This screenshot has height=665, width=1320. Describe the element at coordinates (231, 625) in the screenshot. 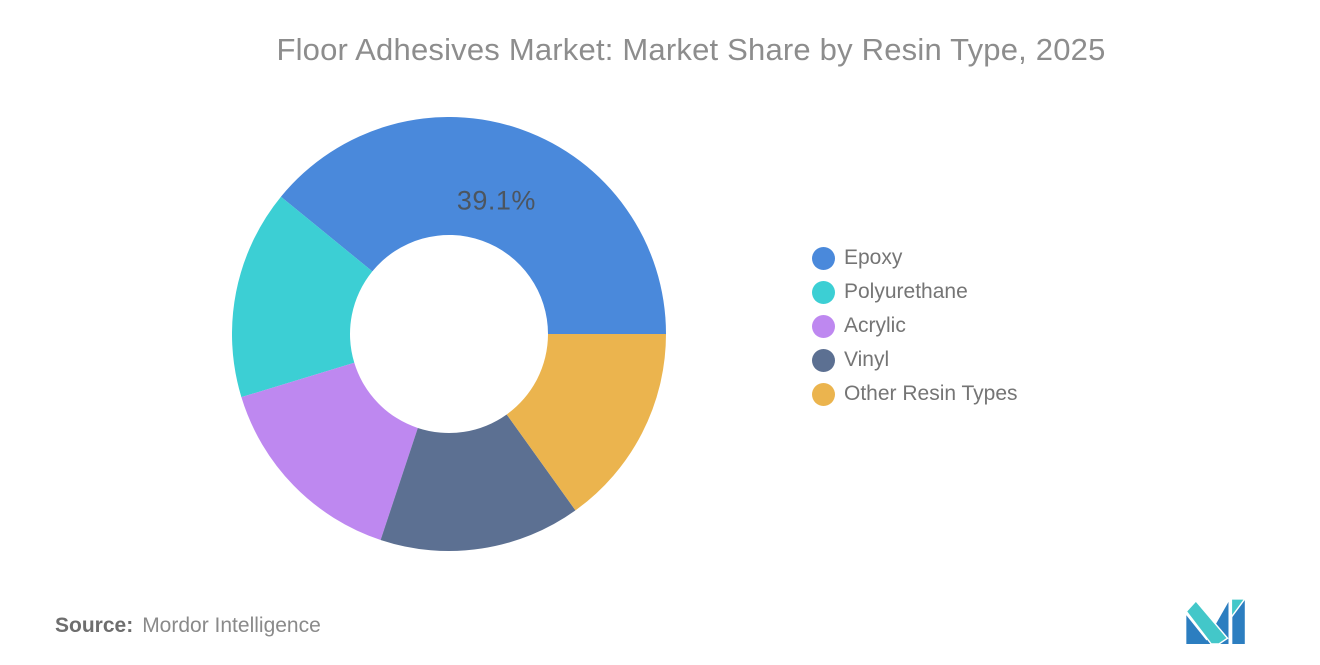

I see `source-text: Mordor Intelligence` at that location.